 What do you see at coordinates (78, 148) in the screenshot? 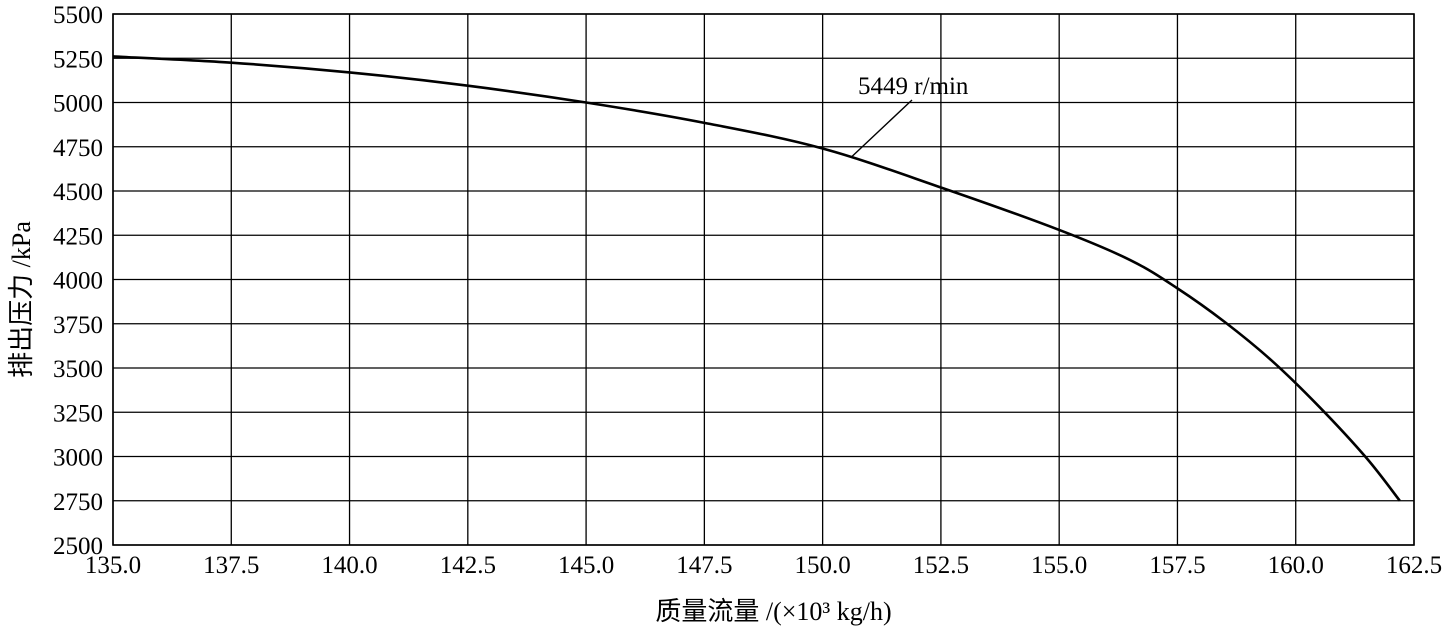
I see `y-tick-label: 4750` at bounding box center [78, 148].